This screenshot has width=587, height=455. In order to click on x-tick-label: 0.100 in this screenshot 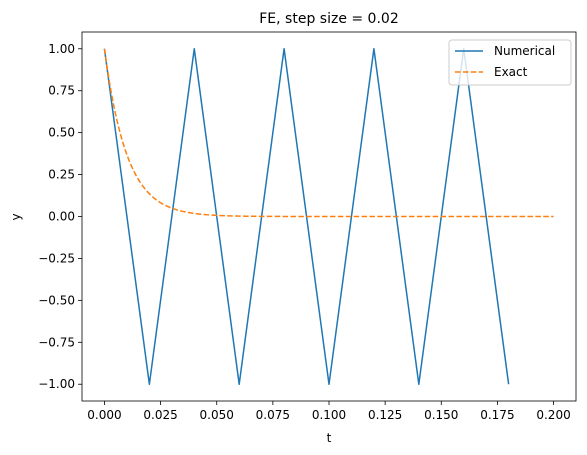, I will do `click(329, 415)`.